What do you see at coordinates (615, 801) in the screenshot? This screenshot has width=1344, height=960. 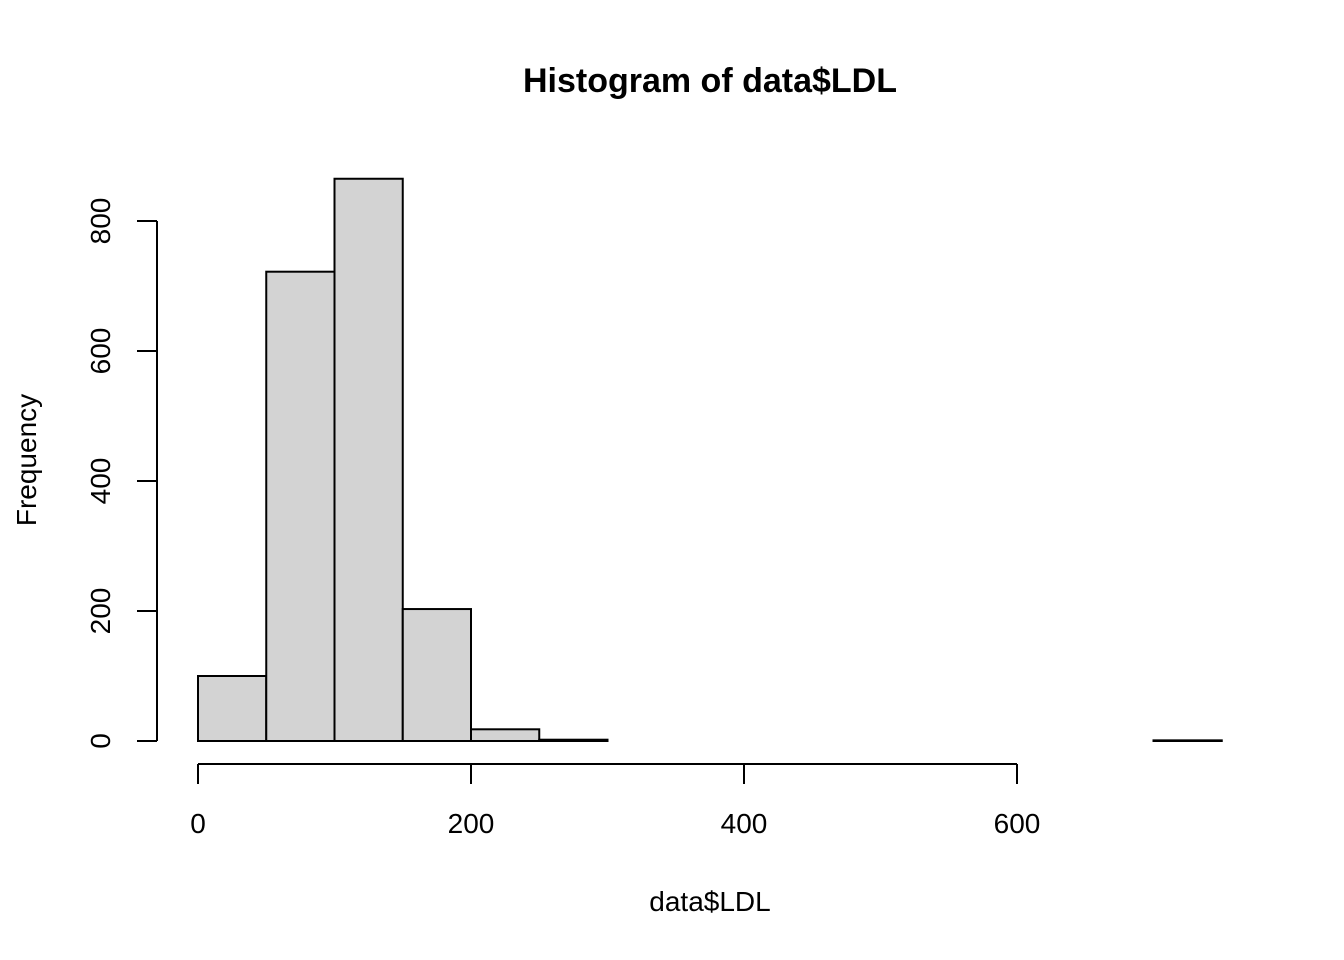 I see `x-axis: 0 200 400 600` at bounding box center [615, 801].